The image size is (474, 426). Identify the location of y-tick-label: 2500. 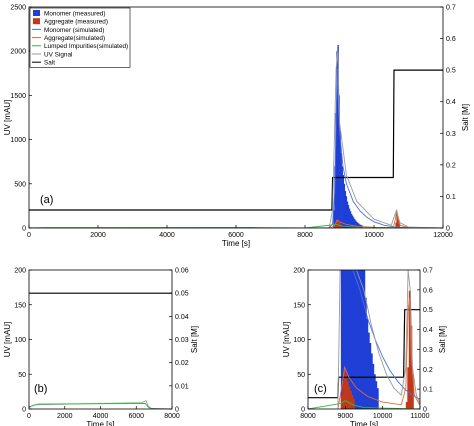
(18, 8).